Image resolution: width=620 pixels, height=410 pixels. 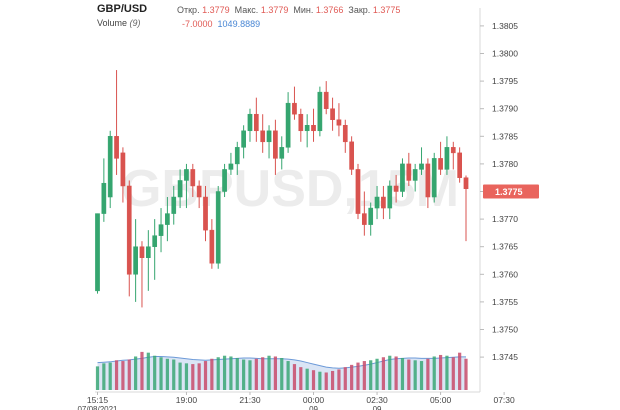 What do you see at coordinates (505, 302) in the screenshot?
I see `y-tick-label: 1.3755` at bounding box center [505, 302].